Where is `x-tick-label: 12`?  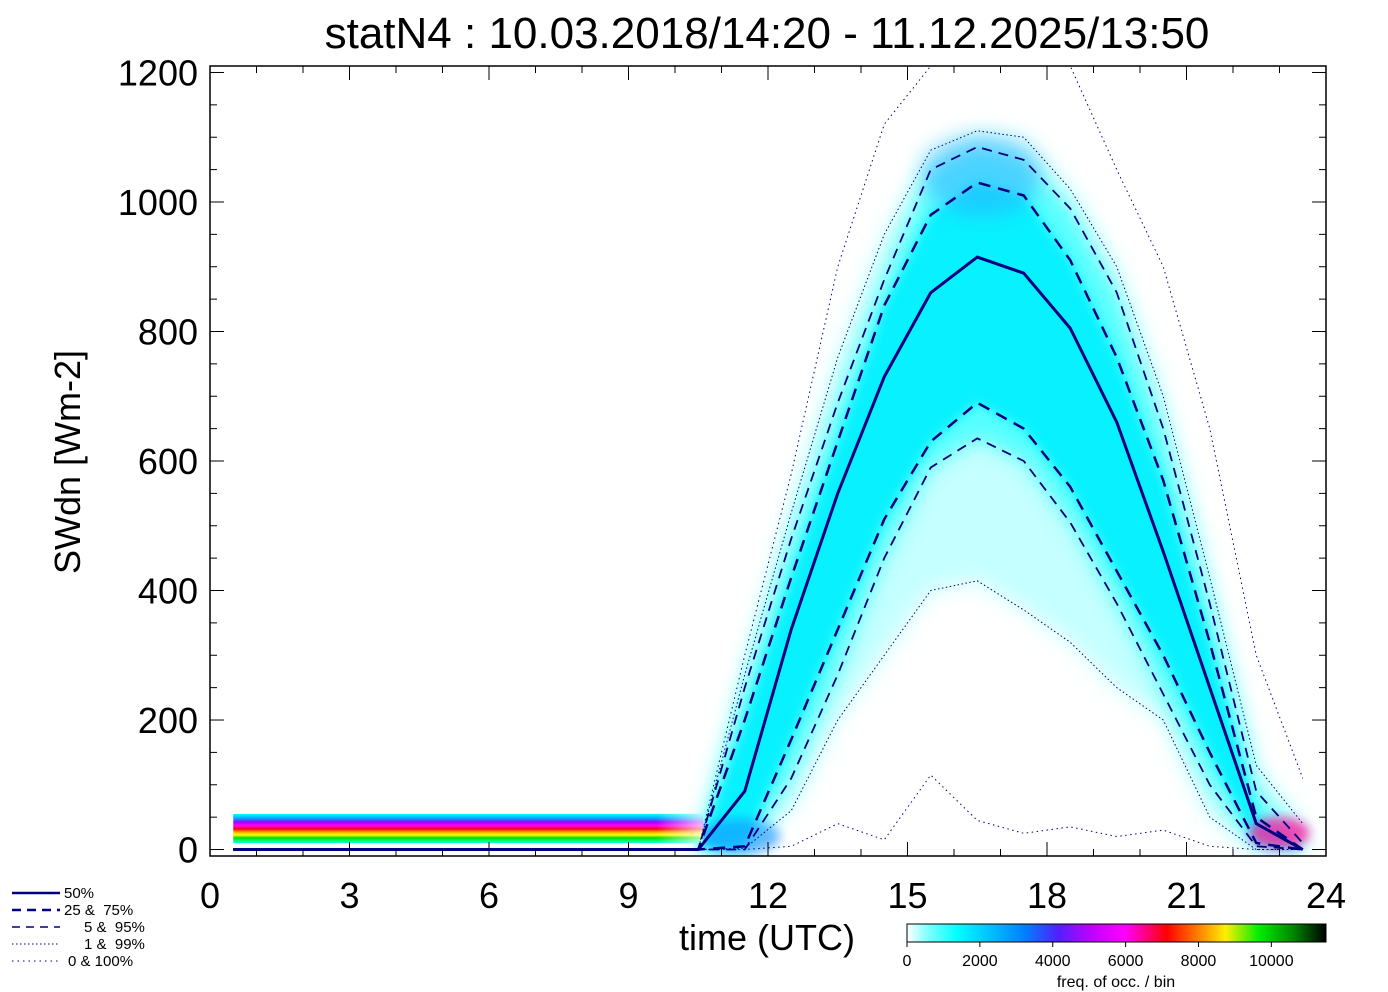 x-tick-label: 12 is located at coordinates (768, 895).